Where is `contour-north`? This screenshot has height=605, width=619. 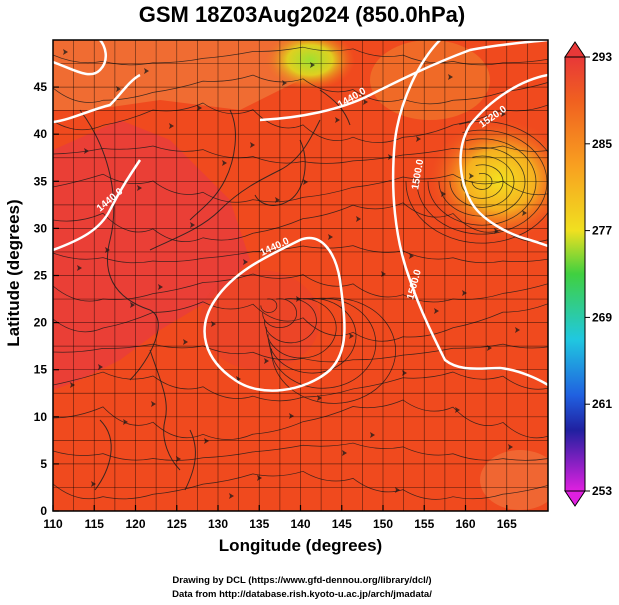 contour-north is located at coordinates (403, 81).